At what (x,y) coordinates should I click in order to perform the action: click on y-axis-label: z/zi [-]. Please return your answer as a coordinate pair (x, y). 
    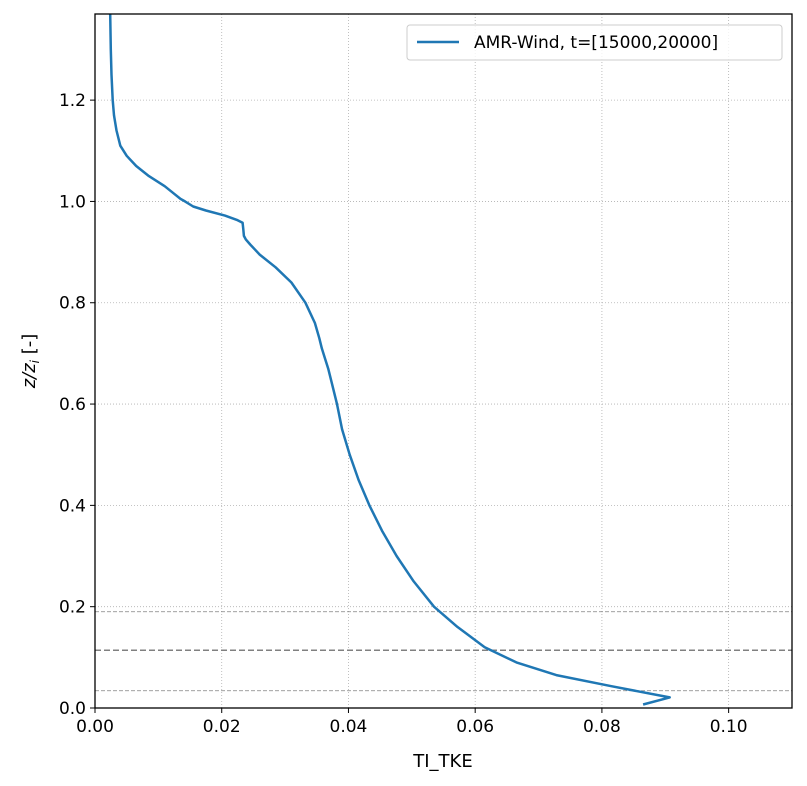
    Looking at the image, I should click on (30, 362).